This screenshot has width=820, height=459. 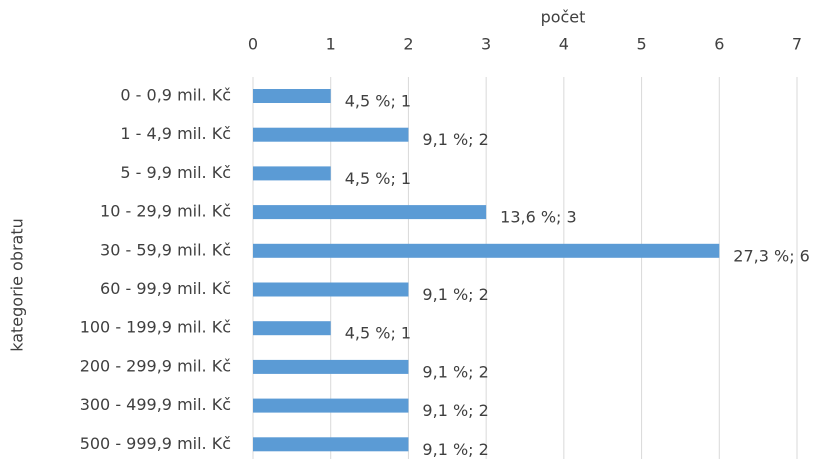 What do you see at coordinates (538, 217) in the screenshot?
I see `data-label: 13,6 %; 3` at bounding box center [538, 217].